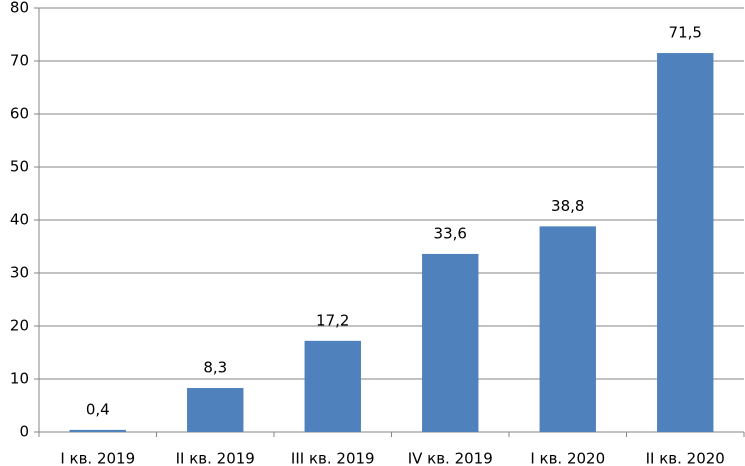 This screenshot has height=466, width=745. Describe the element at coordinates (332, 320) in the screenshot. I see `value-label: 17,2` at that location.